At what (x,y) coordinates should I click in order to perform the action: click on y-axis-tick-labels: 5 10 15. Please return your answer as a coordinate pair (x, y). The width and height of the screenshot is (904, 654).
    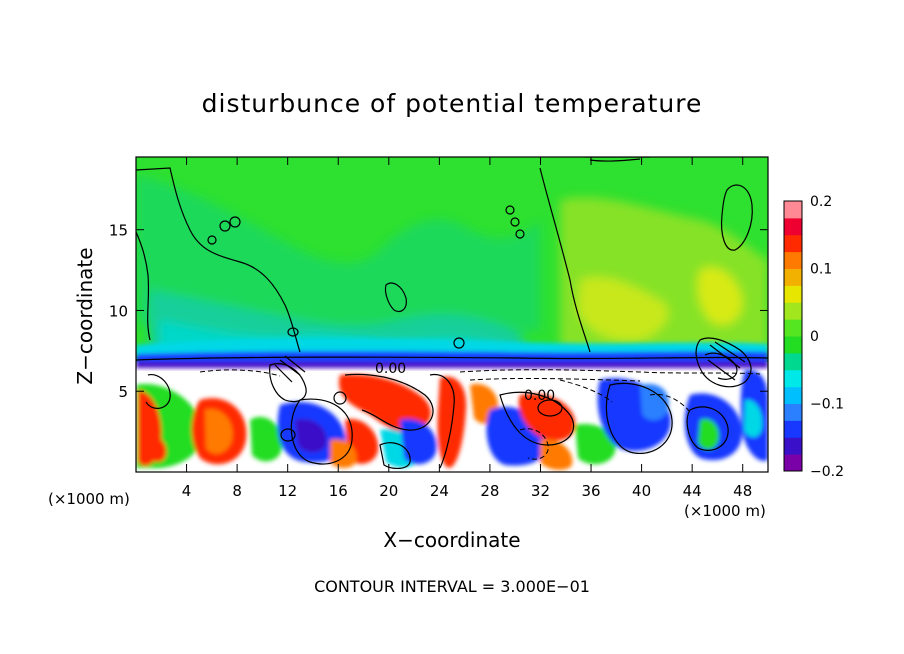
    Looking at the image, I should click on (118, 312).